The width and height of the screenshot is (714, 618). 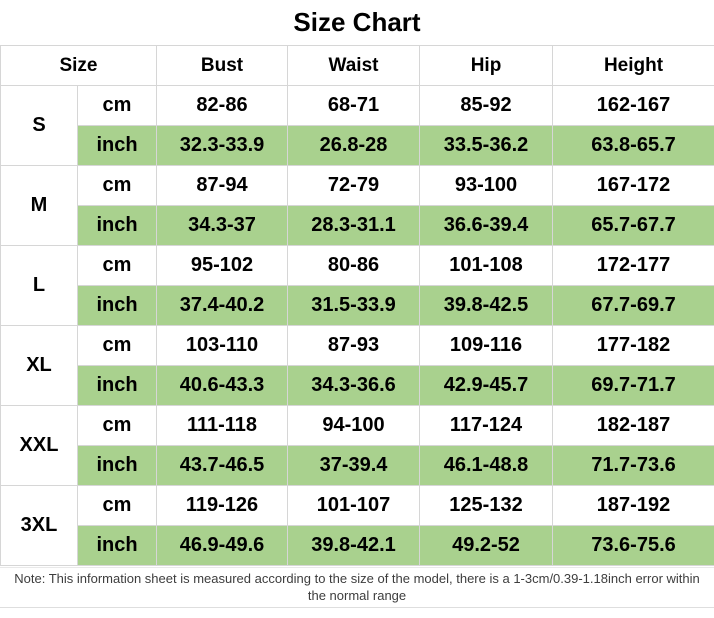 What do you see at coordinates (486, 385) in the screenshot?
I see `table-cell: 42.9-45.7` at bounding box center [486, 385].